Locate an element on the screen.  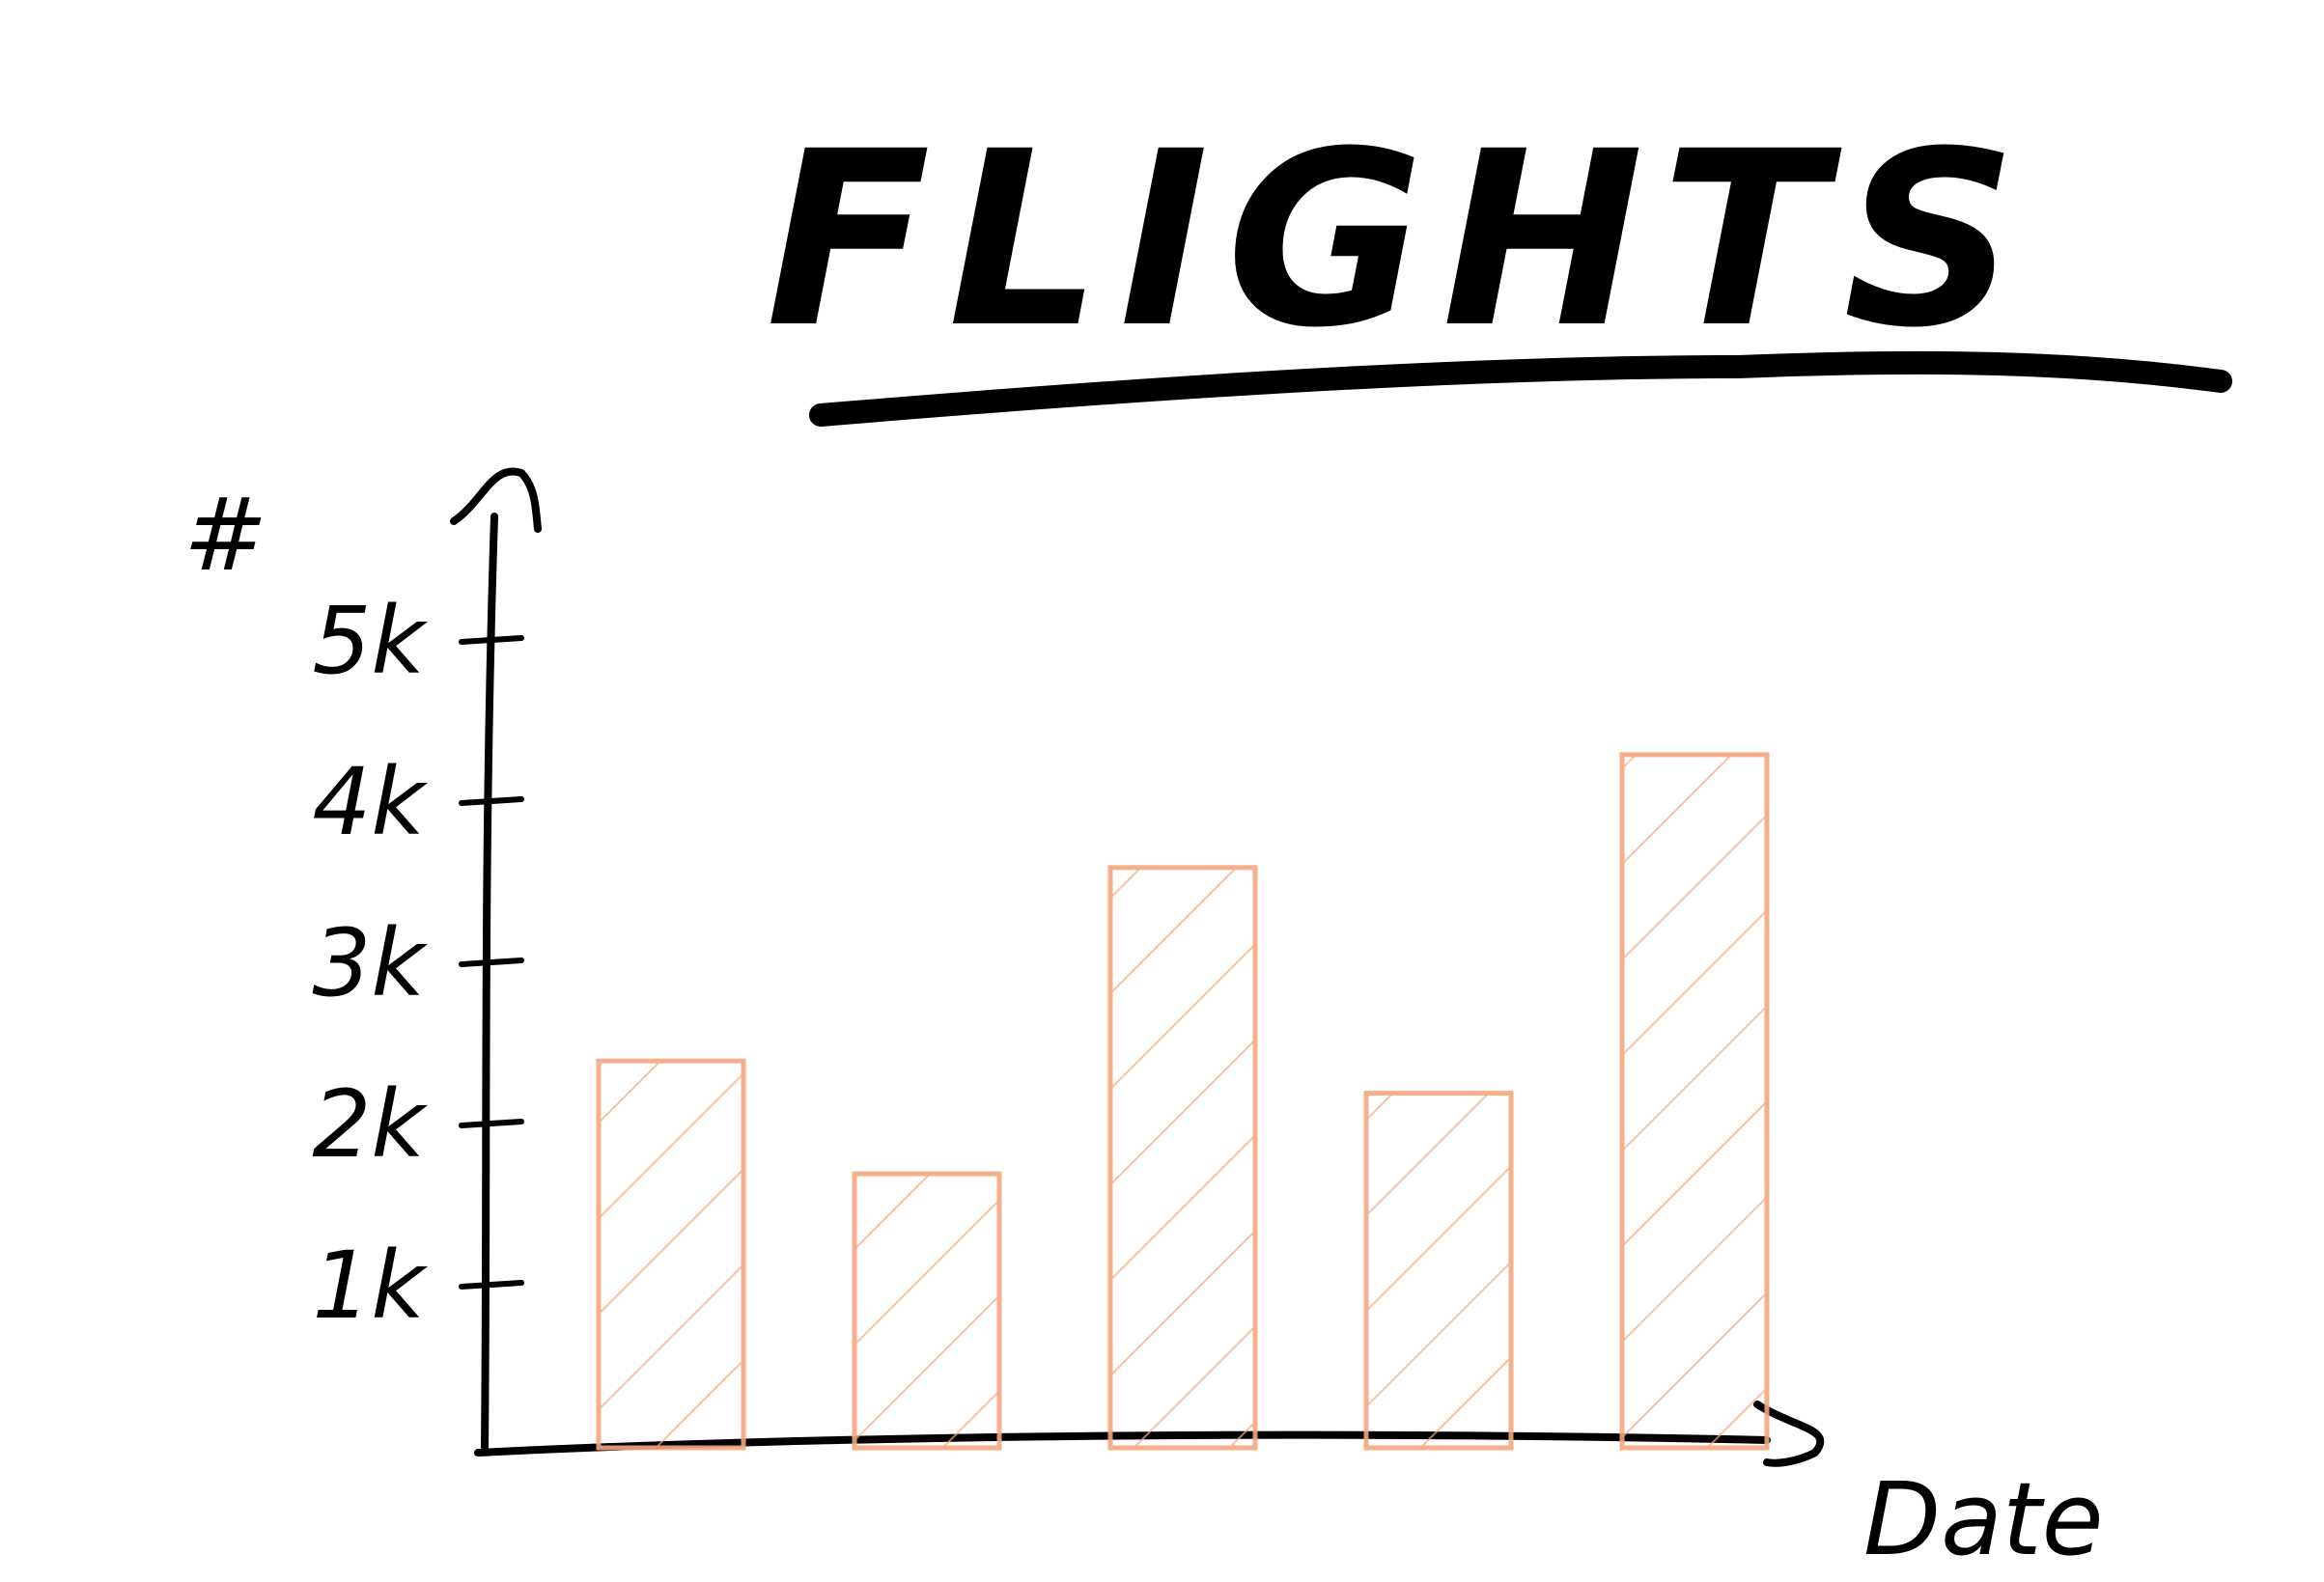
chart-title: FLIGHTS is located at coordinates (1400, 239).